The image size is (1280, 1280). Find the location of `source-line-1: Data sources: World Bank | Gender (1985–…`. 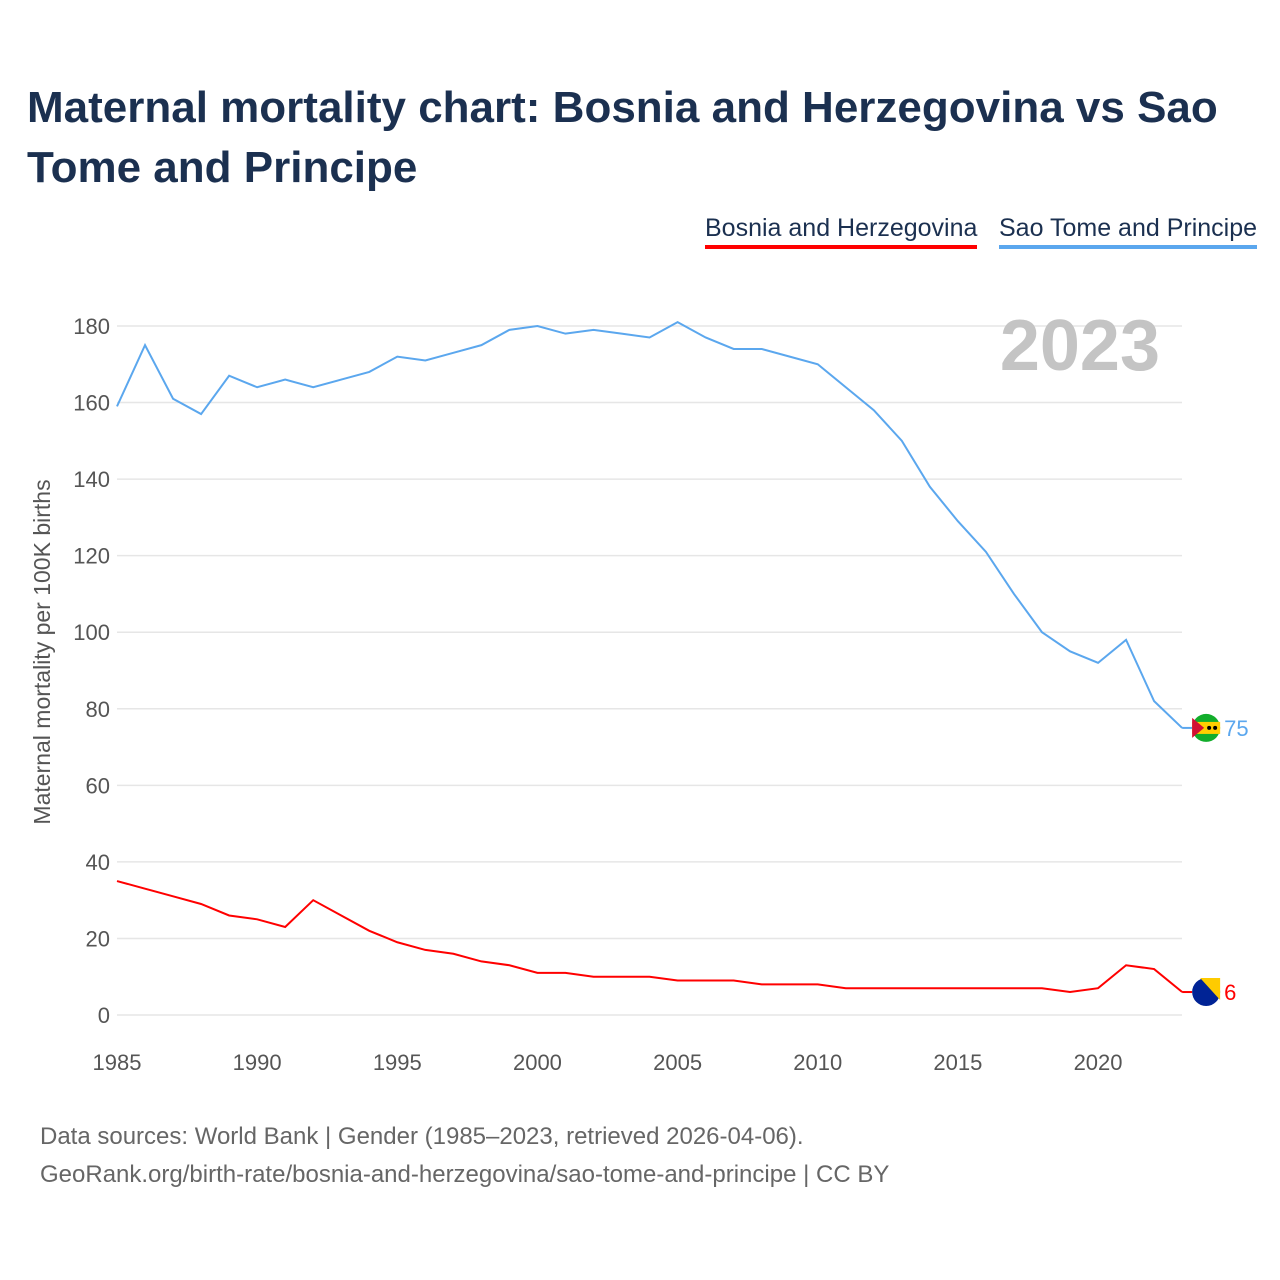

source-line-1: Data sources: World Bank | Gender (1985–… is located at coordinates (422, 1136).